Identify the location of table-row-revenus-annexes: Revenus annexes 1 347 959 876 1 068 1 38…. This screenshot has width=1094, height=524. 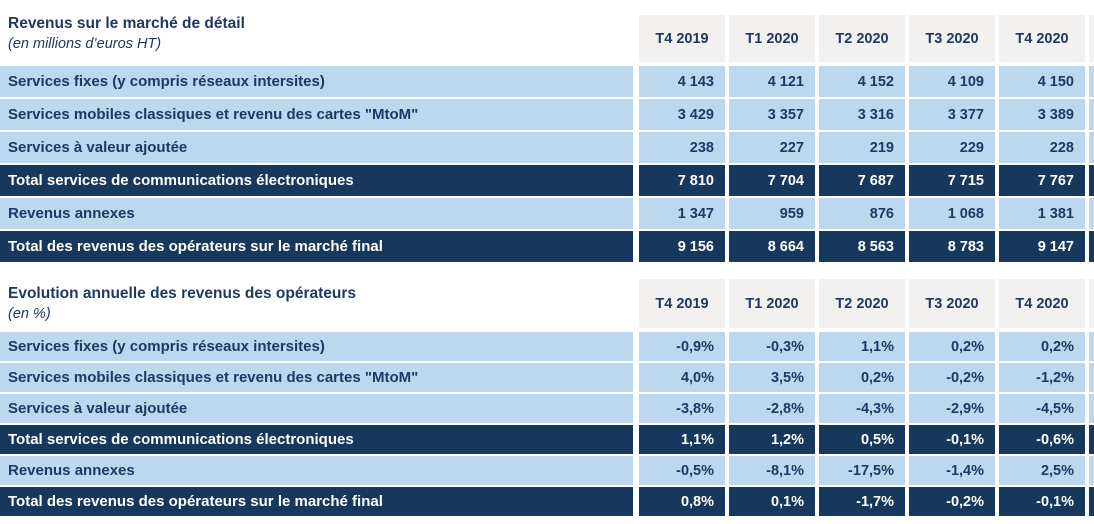
(547, 213).